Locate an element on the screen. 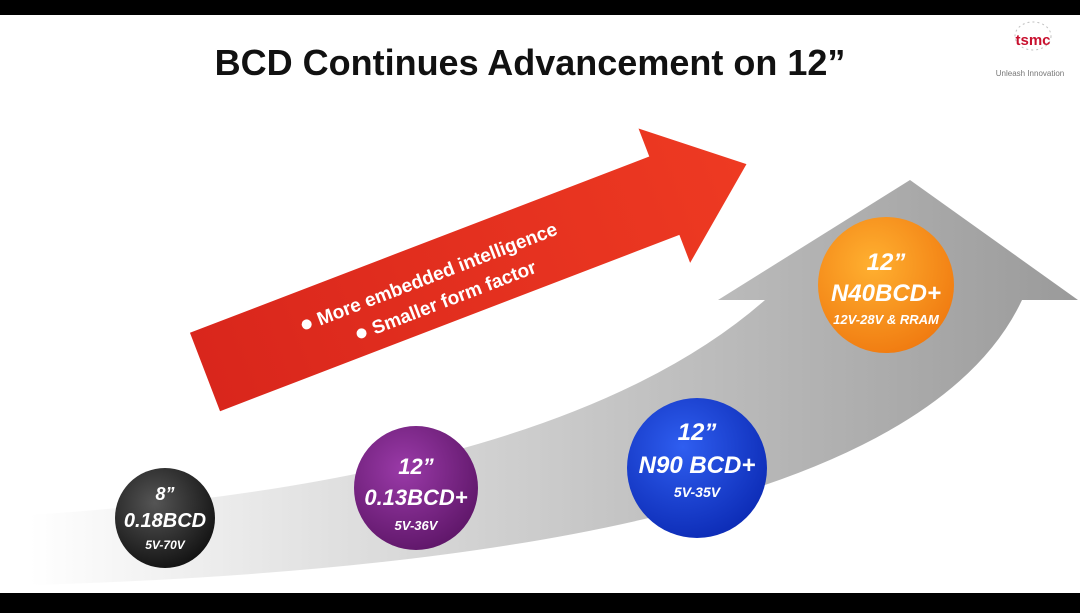  node-voltage: 5V-35V is located at coordinates (698, 492).